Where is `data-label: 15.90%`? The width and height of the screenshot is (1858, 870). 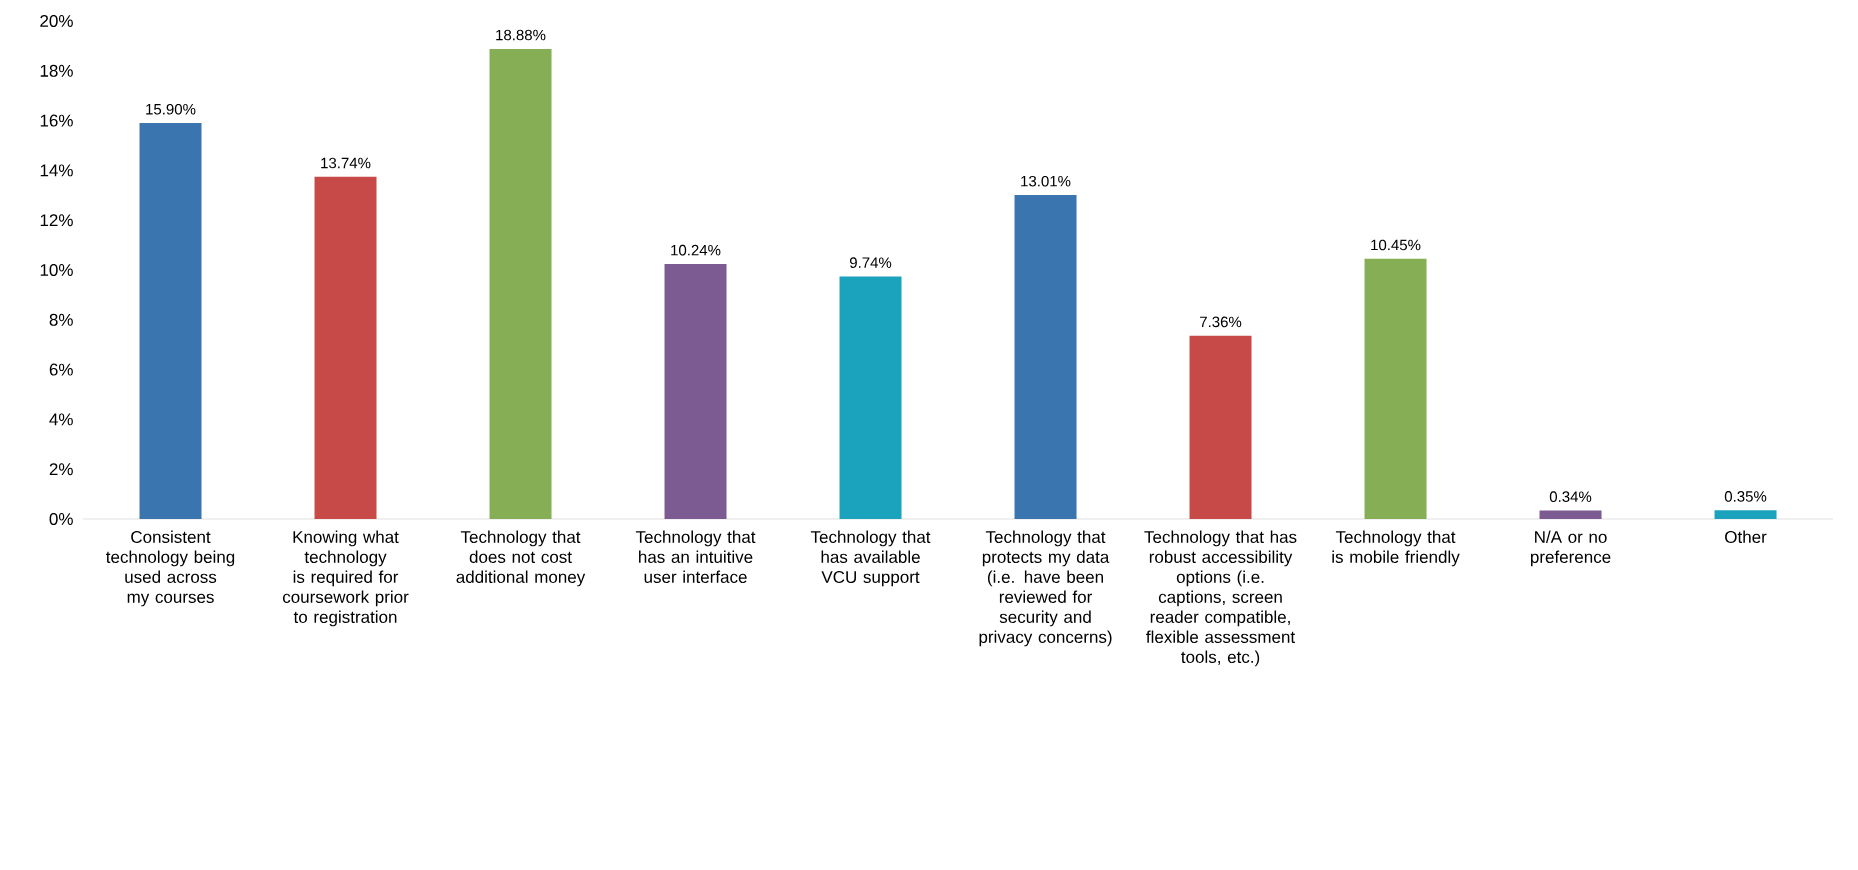
data-label: 15.90% is located at coordinates (171, 109).